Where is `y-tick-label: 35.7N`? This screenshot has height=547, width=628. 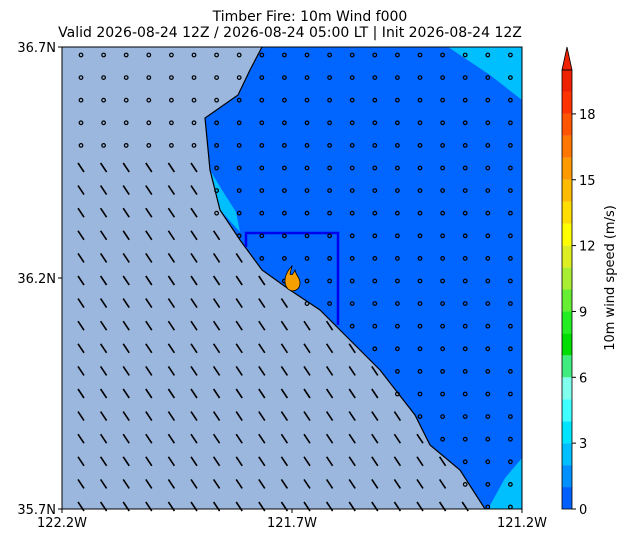 y-tick-label: 35.7N is located at coordinates (36, 510).